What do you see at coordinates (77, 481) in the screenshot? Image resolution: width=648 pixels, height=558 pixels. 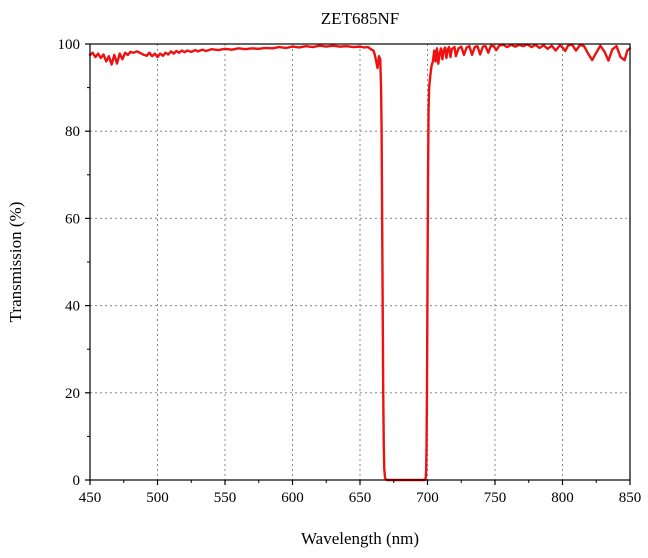 I see `y-tick-label: 0` at bounding box center [77, 481].